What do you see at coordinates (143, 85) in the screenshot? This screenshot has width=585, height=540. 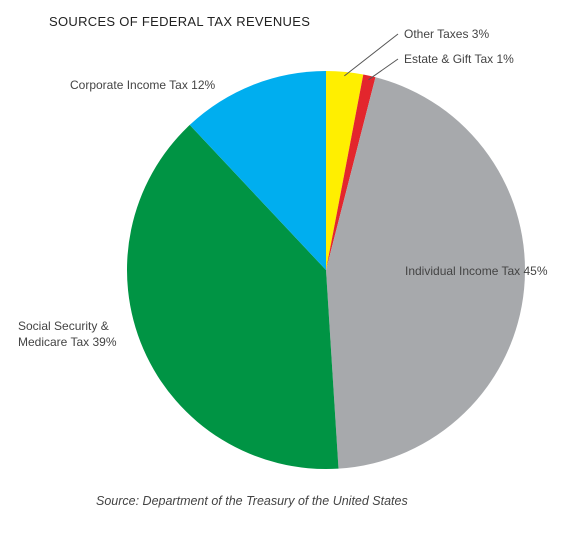 I see `slice-label-corporate-income-tax: Corporate Income Tax 12%` at bounding box center [143, 85].